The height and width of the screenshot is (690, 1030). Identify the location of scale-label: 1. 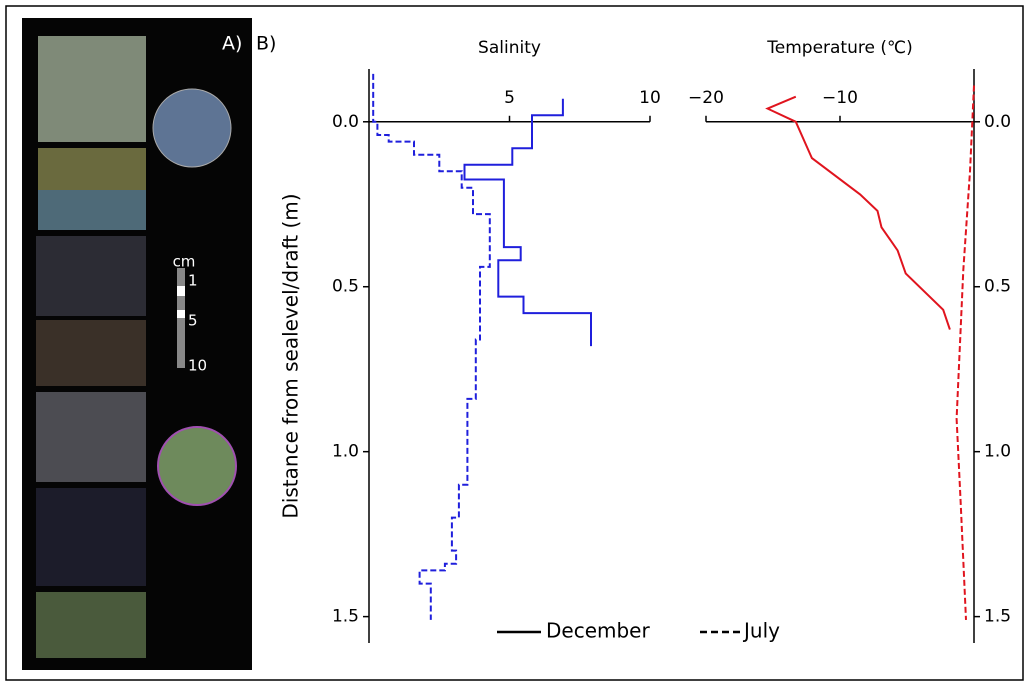
(193, 281).